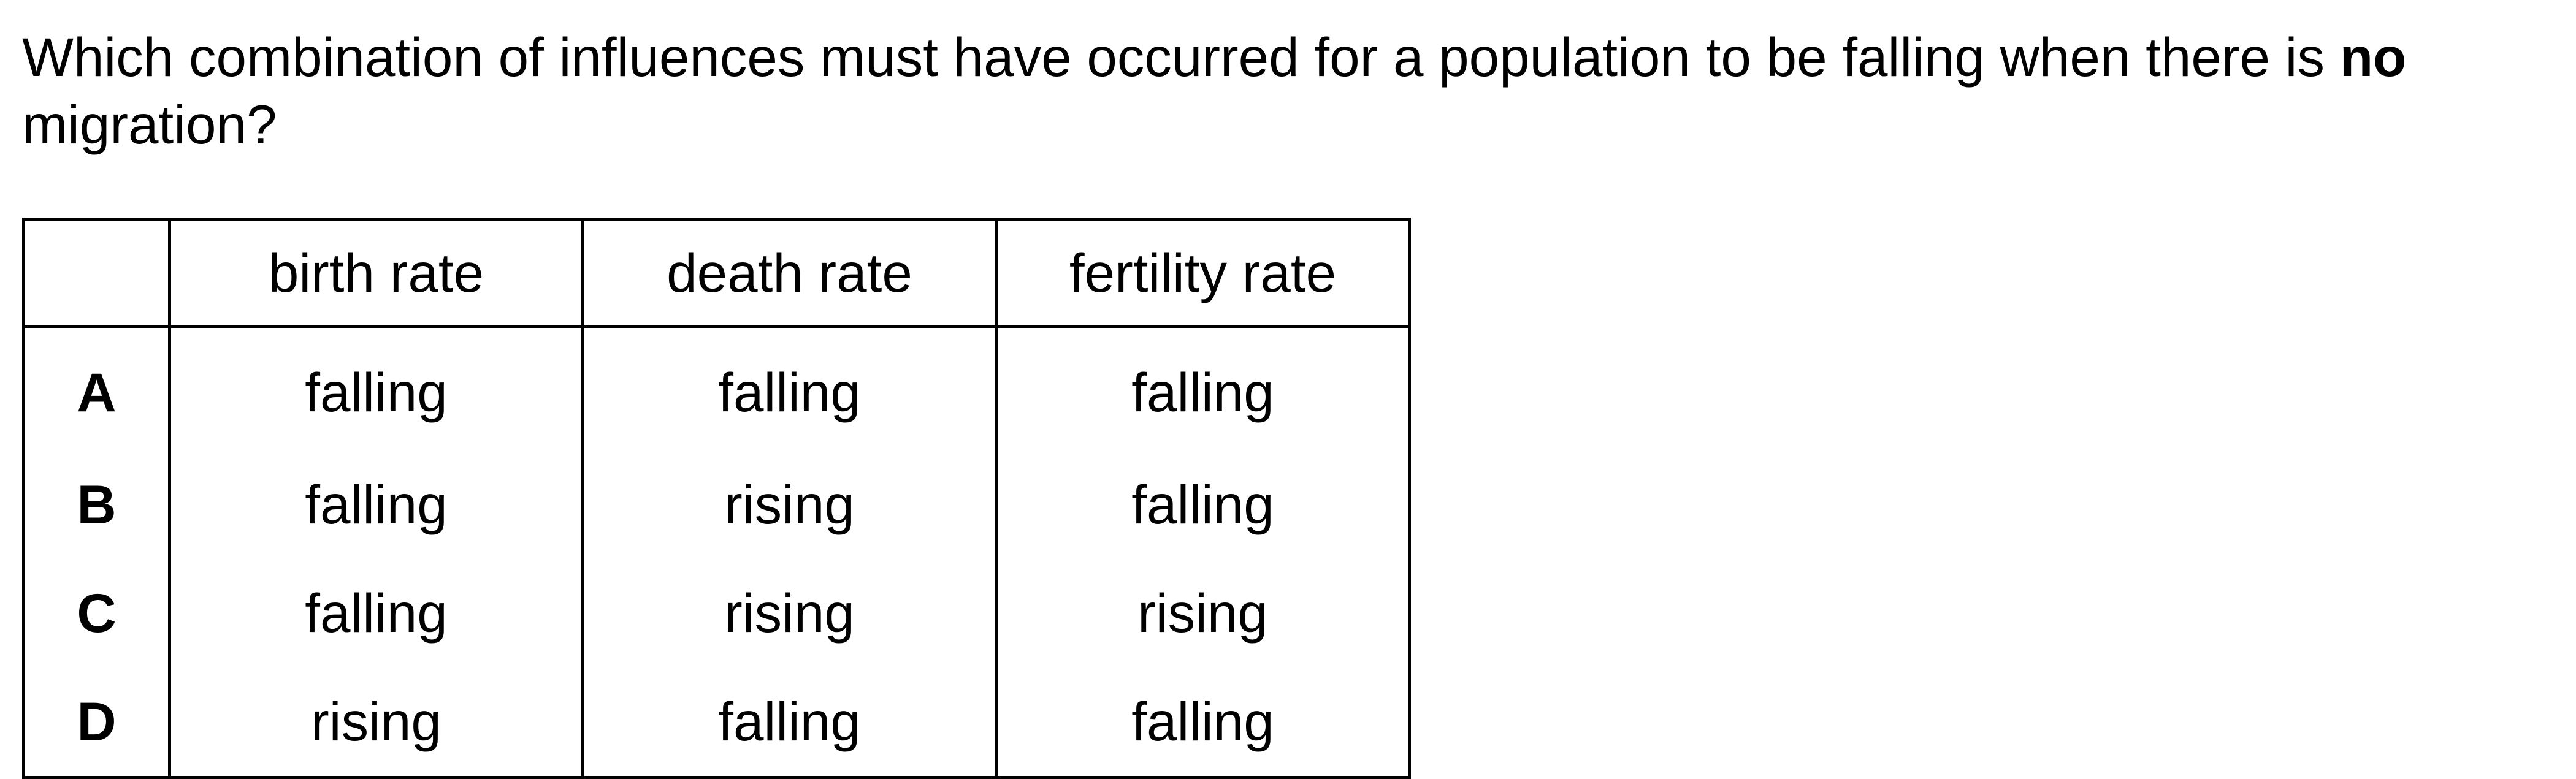 The width and height of the screenshot is (2576, 779). Describe the element at coordinates (96, 723) in the screenshot. I see `option-key: D` at that location.